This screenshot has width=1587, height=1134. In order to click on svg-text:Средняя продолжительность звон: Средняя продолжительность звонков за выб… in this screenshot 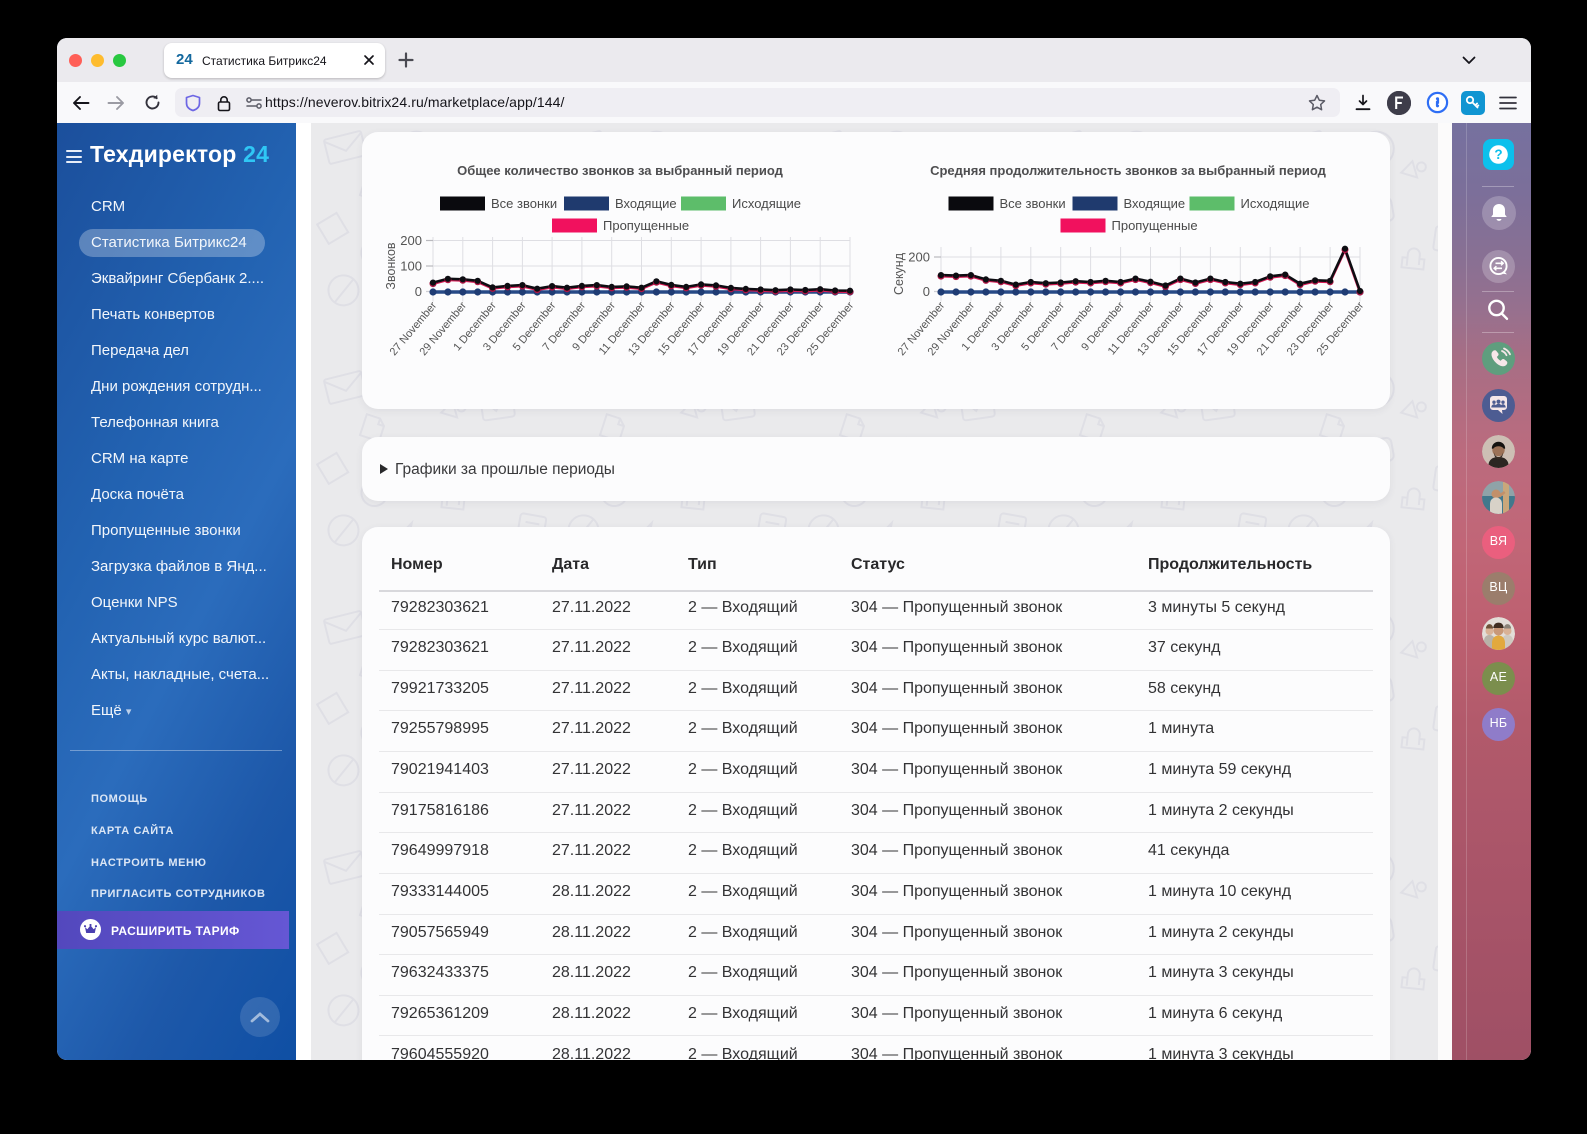, I will do `click(1128, 170)`.